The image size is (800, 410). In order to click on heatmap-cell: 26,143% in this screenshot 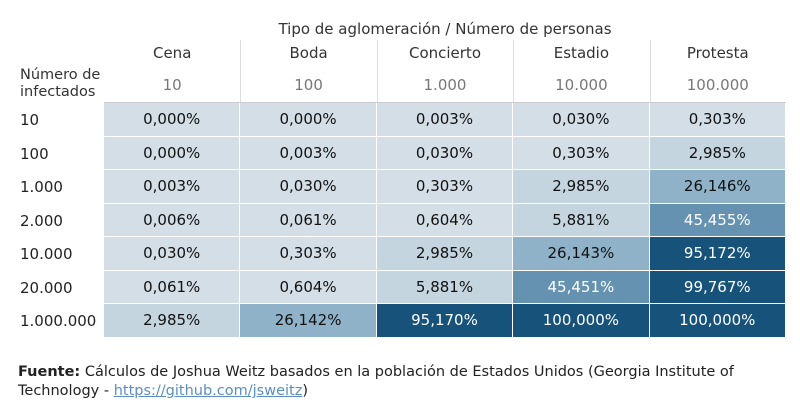, I will do `click(581, 254)`.